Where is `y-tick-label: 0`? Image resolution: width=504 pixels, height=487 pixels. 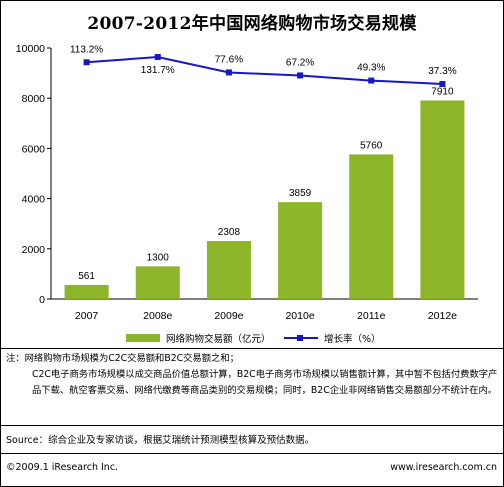 y-tick-label: 0 is located at coordinates (42, 300).